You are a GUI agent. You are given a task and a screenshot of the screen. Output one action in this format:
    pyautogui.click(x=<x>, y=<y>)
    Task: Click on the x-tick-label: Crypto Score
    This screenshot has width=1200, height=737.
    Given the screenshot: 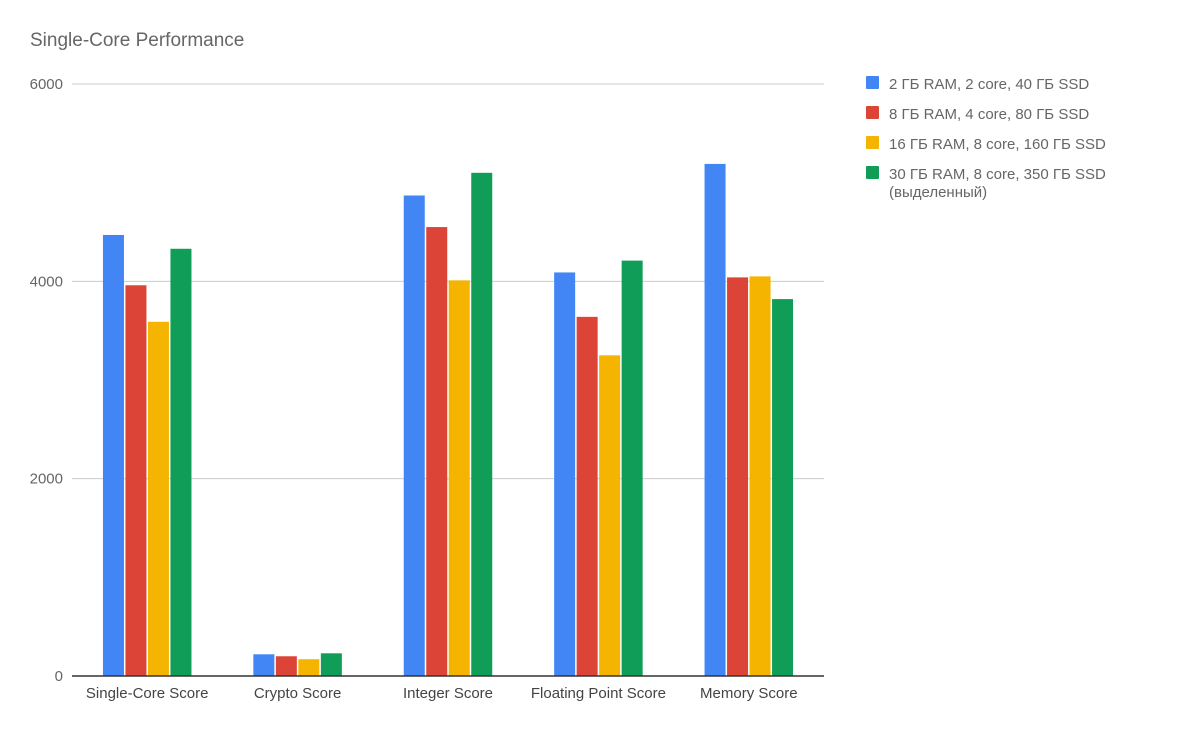 What is the action you would take?
    pyautogui.click(x=298, y=693)
    